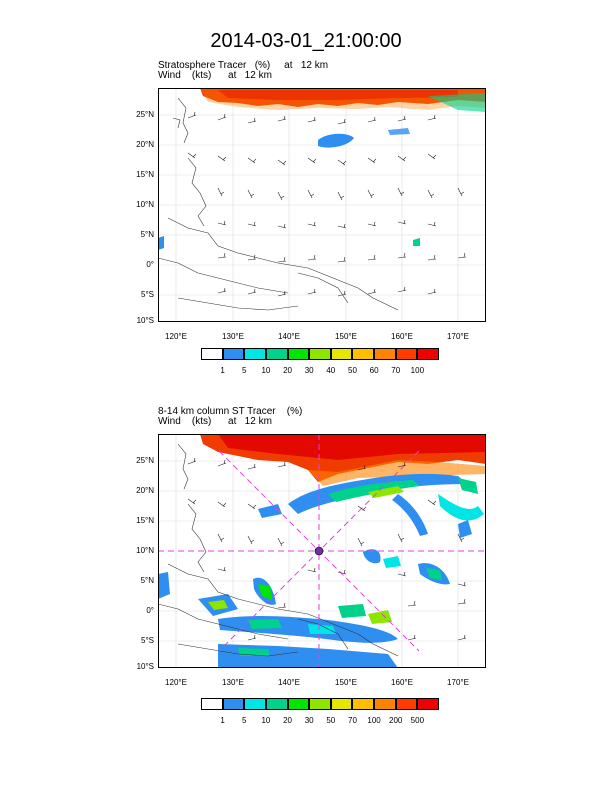 The image size is (612, 792). What do you see at coordinates (289, 682) in the screenshot?
I see `panel2-lon-label: 140°E` at bounding box center [289, 682].